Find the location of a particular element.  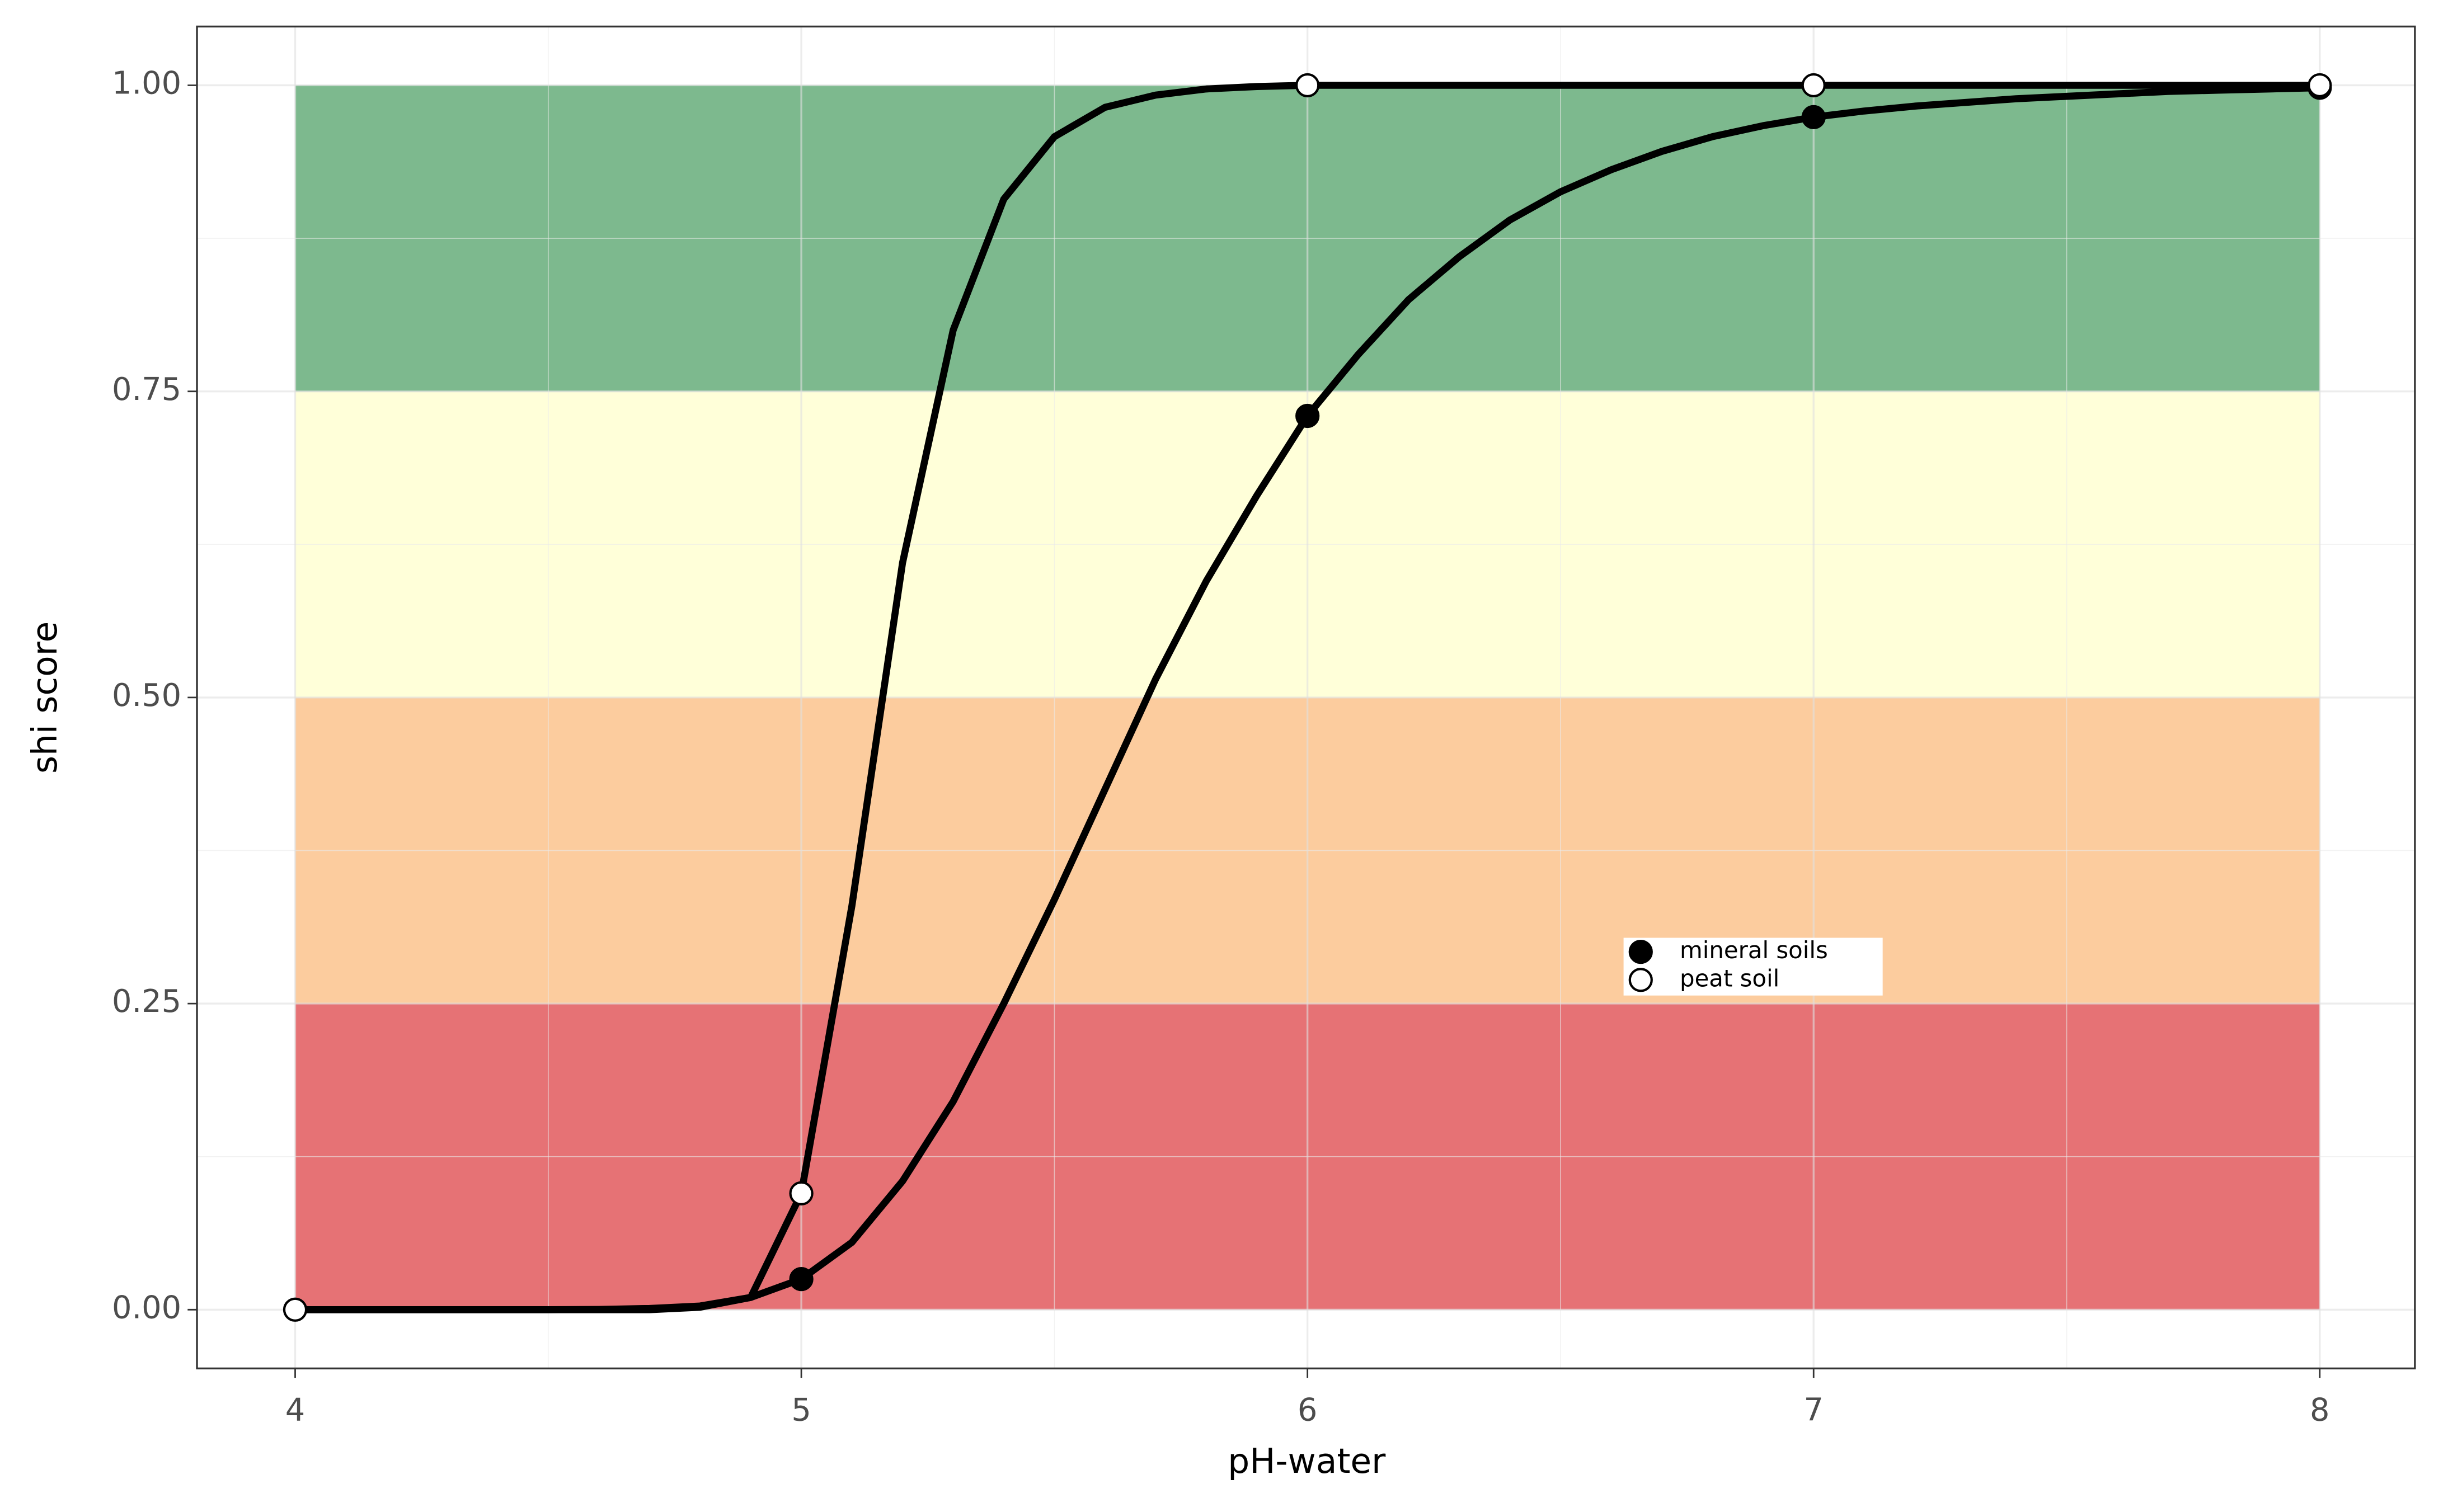

legend-label: peat soil is located at coordinates (1729, 978).